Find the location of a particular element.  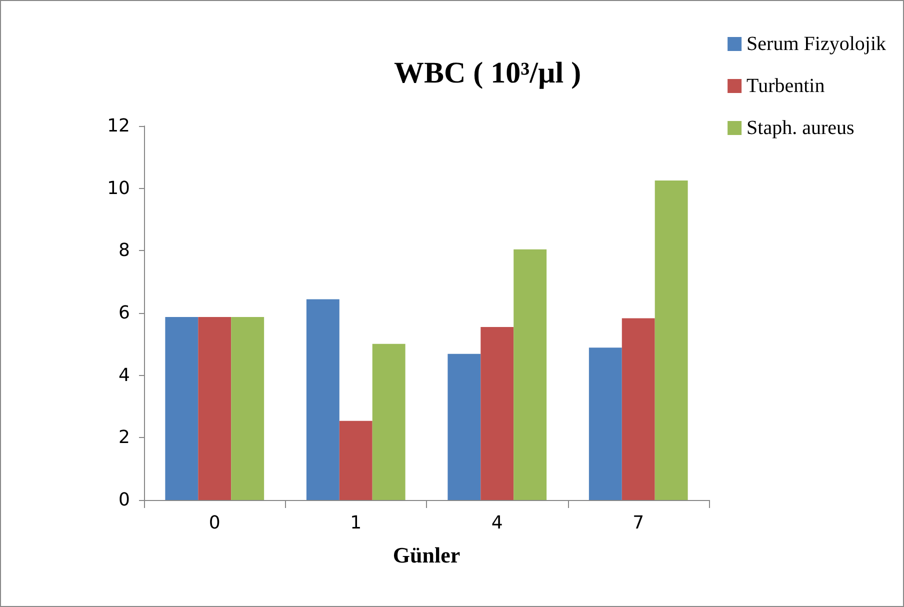

y-tick-label: 0 is located at coordinates (124, 500).